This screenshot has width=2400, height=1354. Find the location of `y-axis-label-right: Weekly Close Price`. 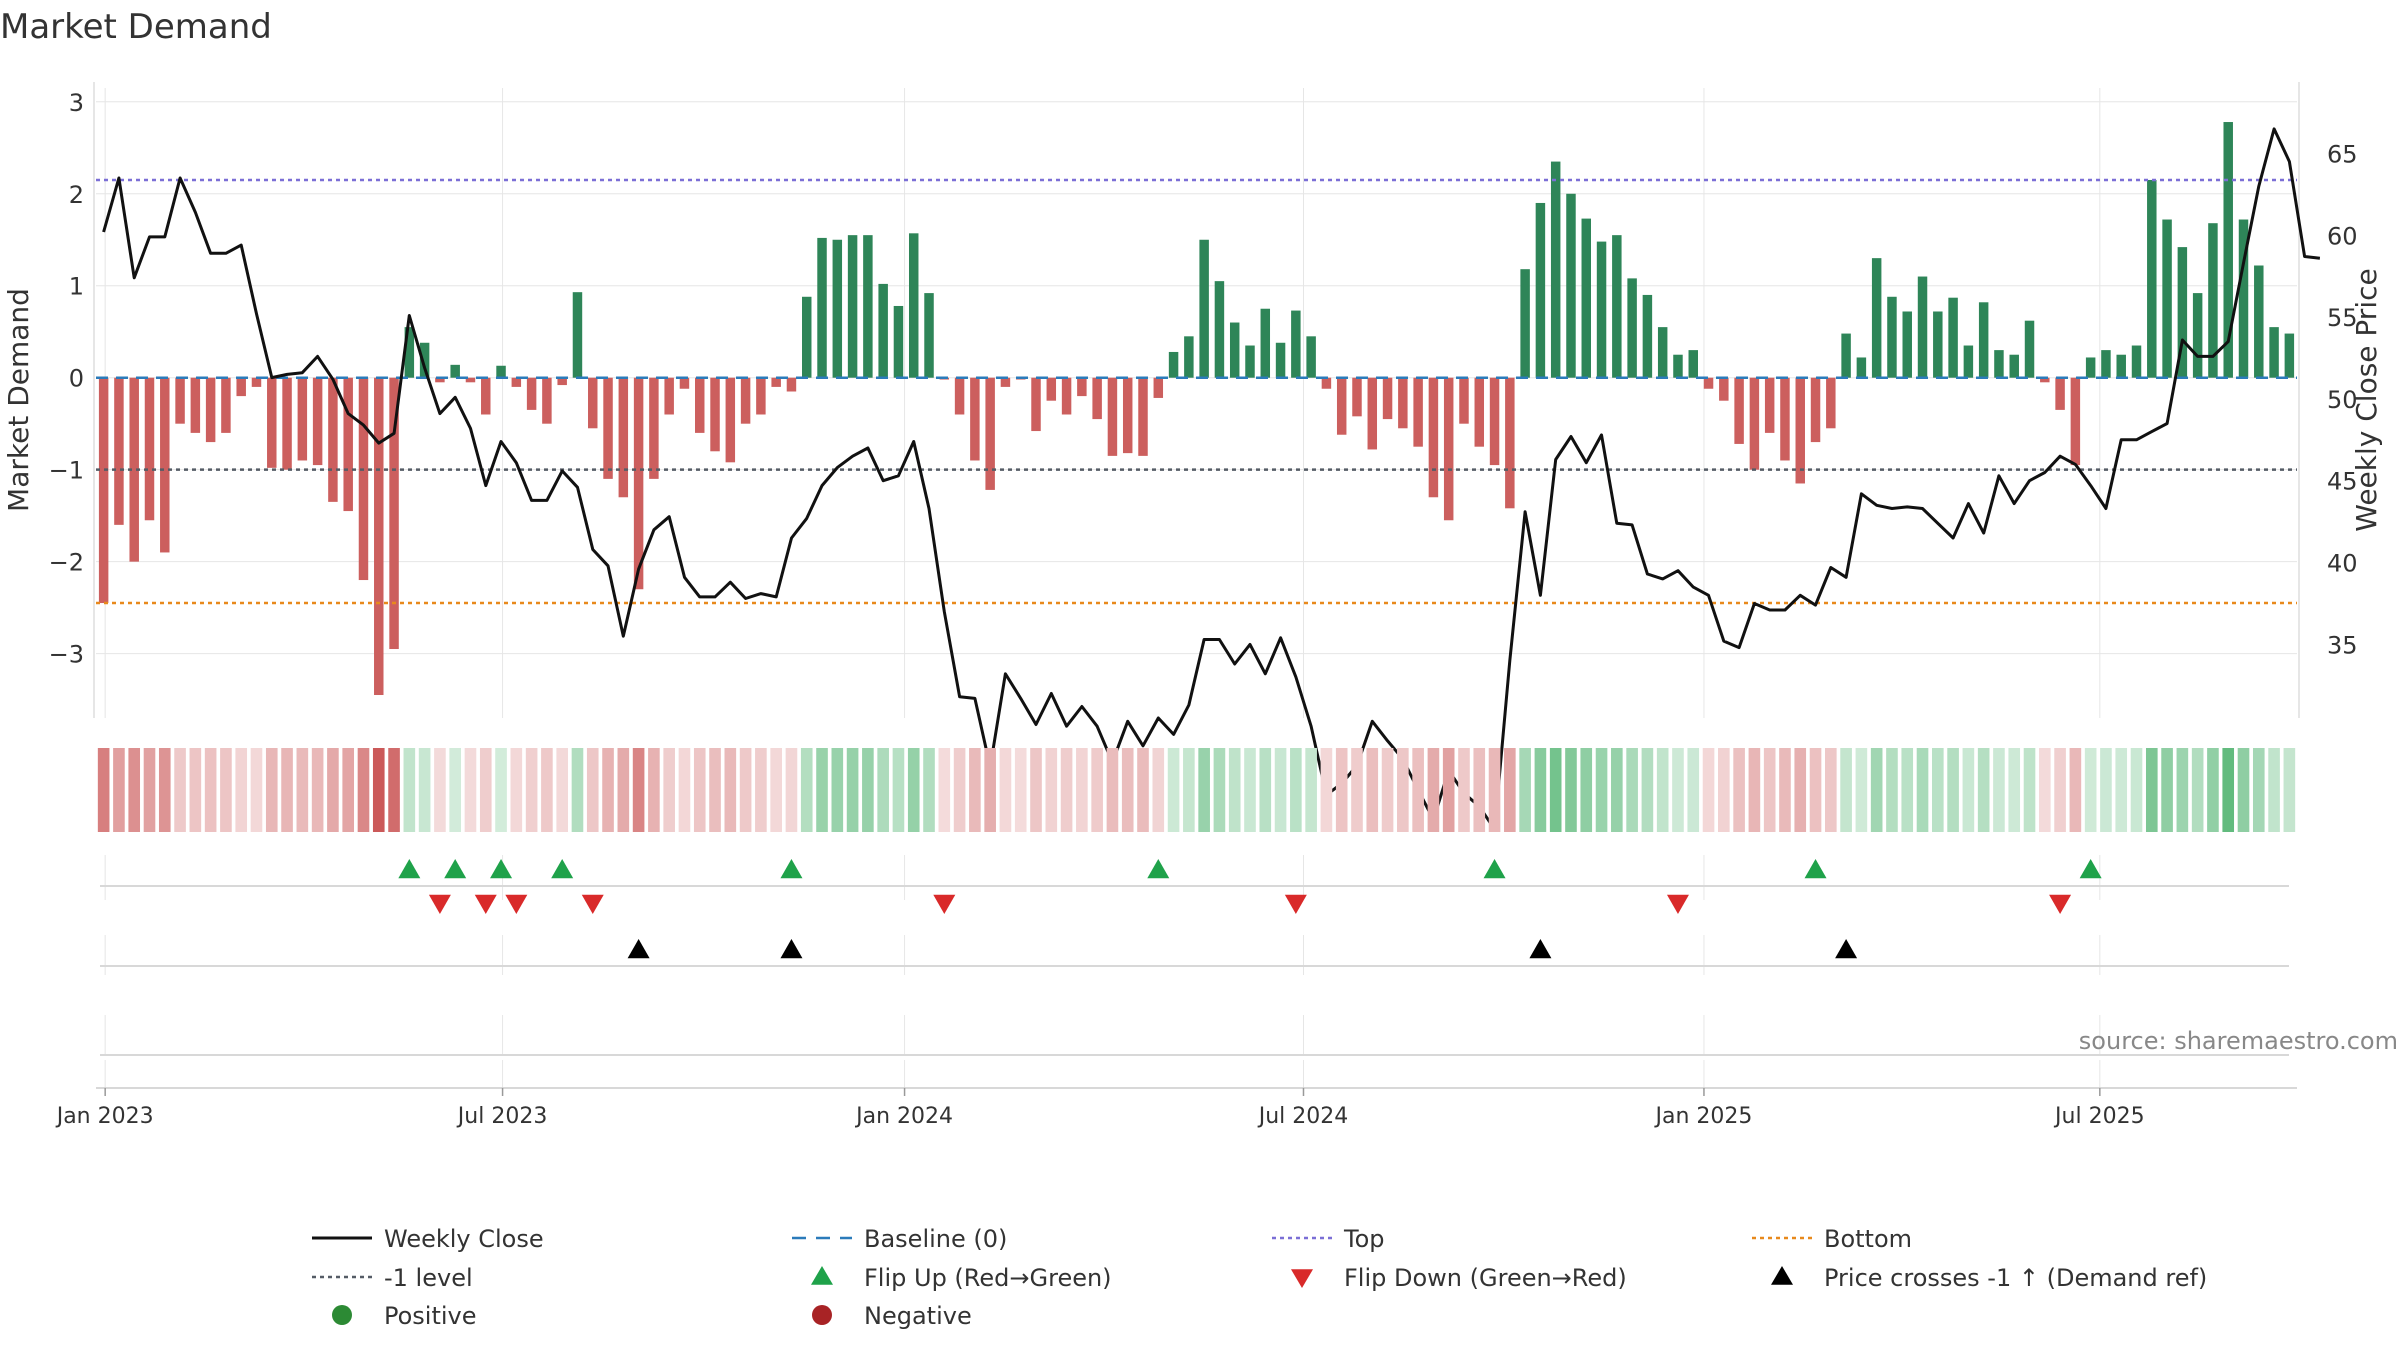

y-axis-label-right: Weekly Close Price is located at coordinates (2366, 399).